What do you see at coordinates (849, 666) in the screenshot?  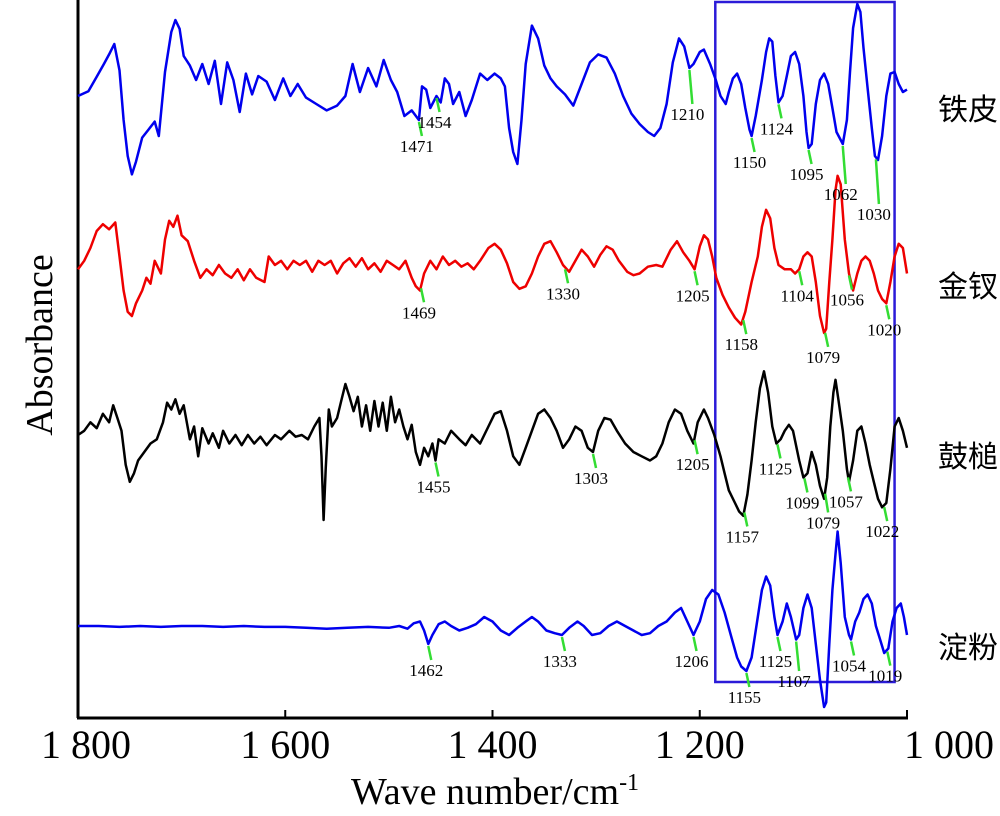 I see `peak-label: 1054` at bounding box center [849, 666].